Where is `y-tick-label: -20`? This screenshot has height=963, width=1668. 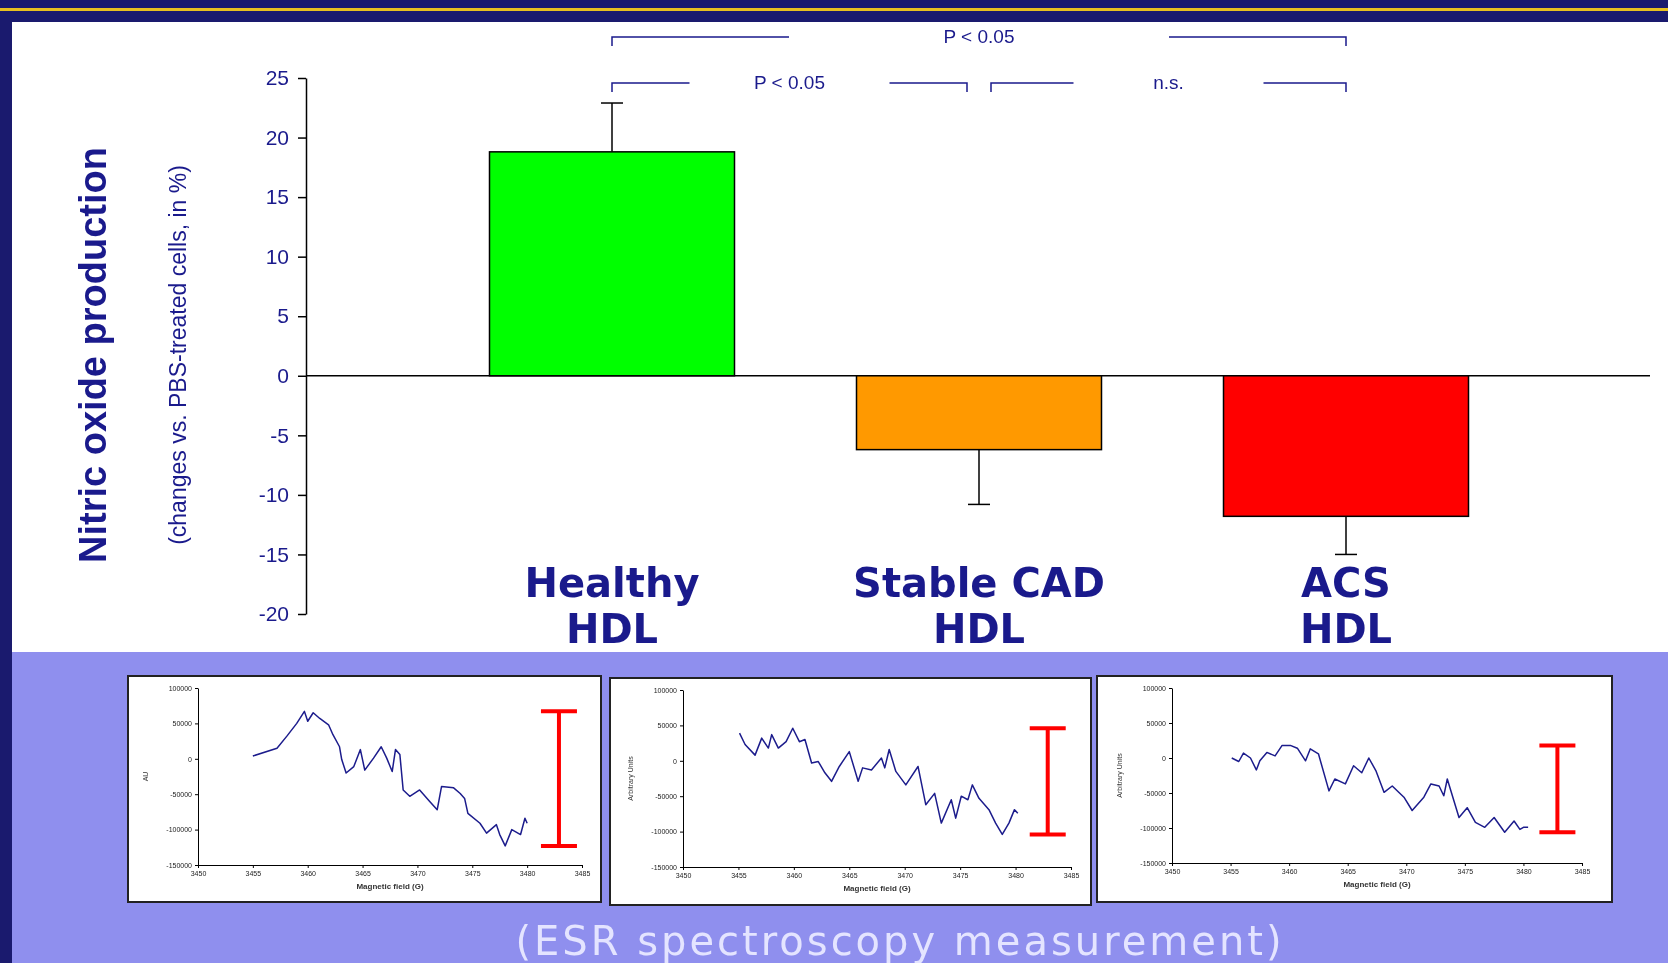
y-tick-label: -20 is located at coordinates (273, 614).